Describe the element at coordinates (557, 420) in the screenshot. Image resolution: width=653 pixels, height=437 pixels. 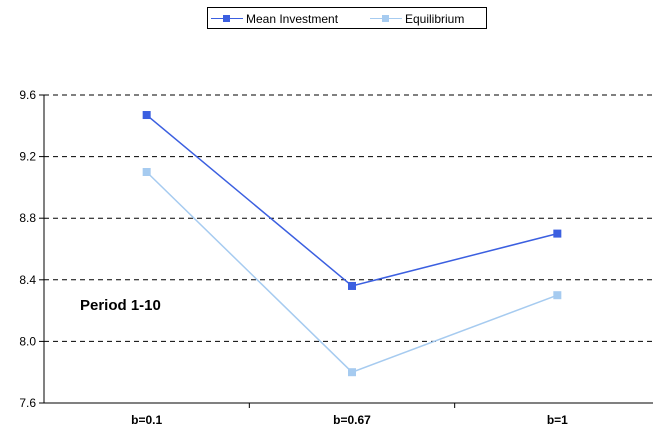
I see `x-tick-label: b=1` at that location.